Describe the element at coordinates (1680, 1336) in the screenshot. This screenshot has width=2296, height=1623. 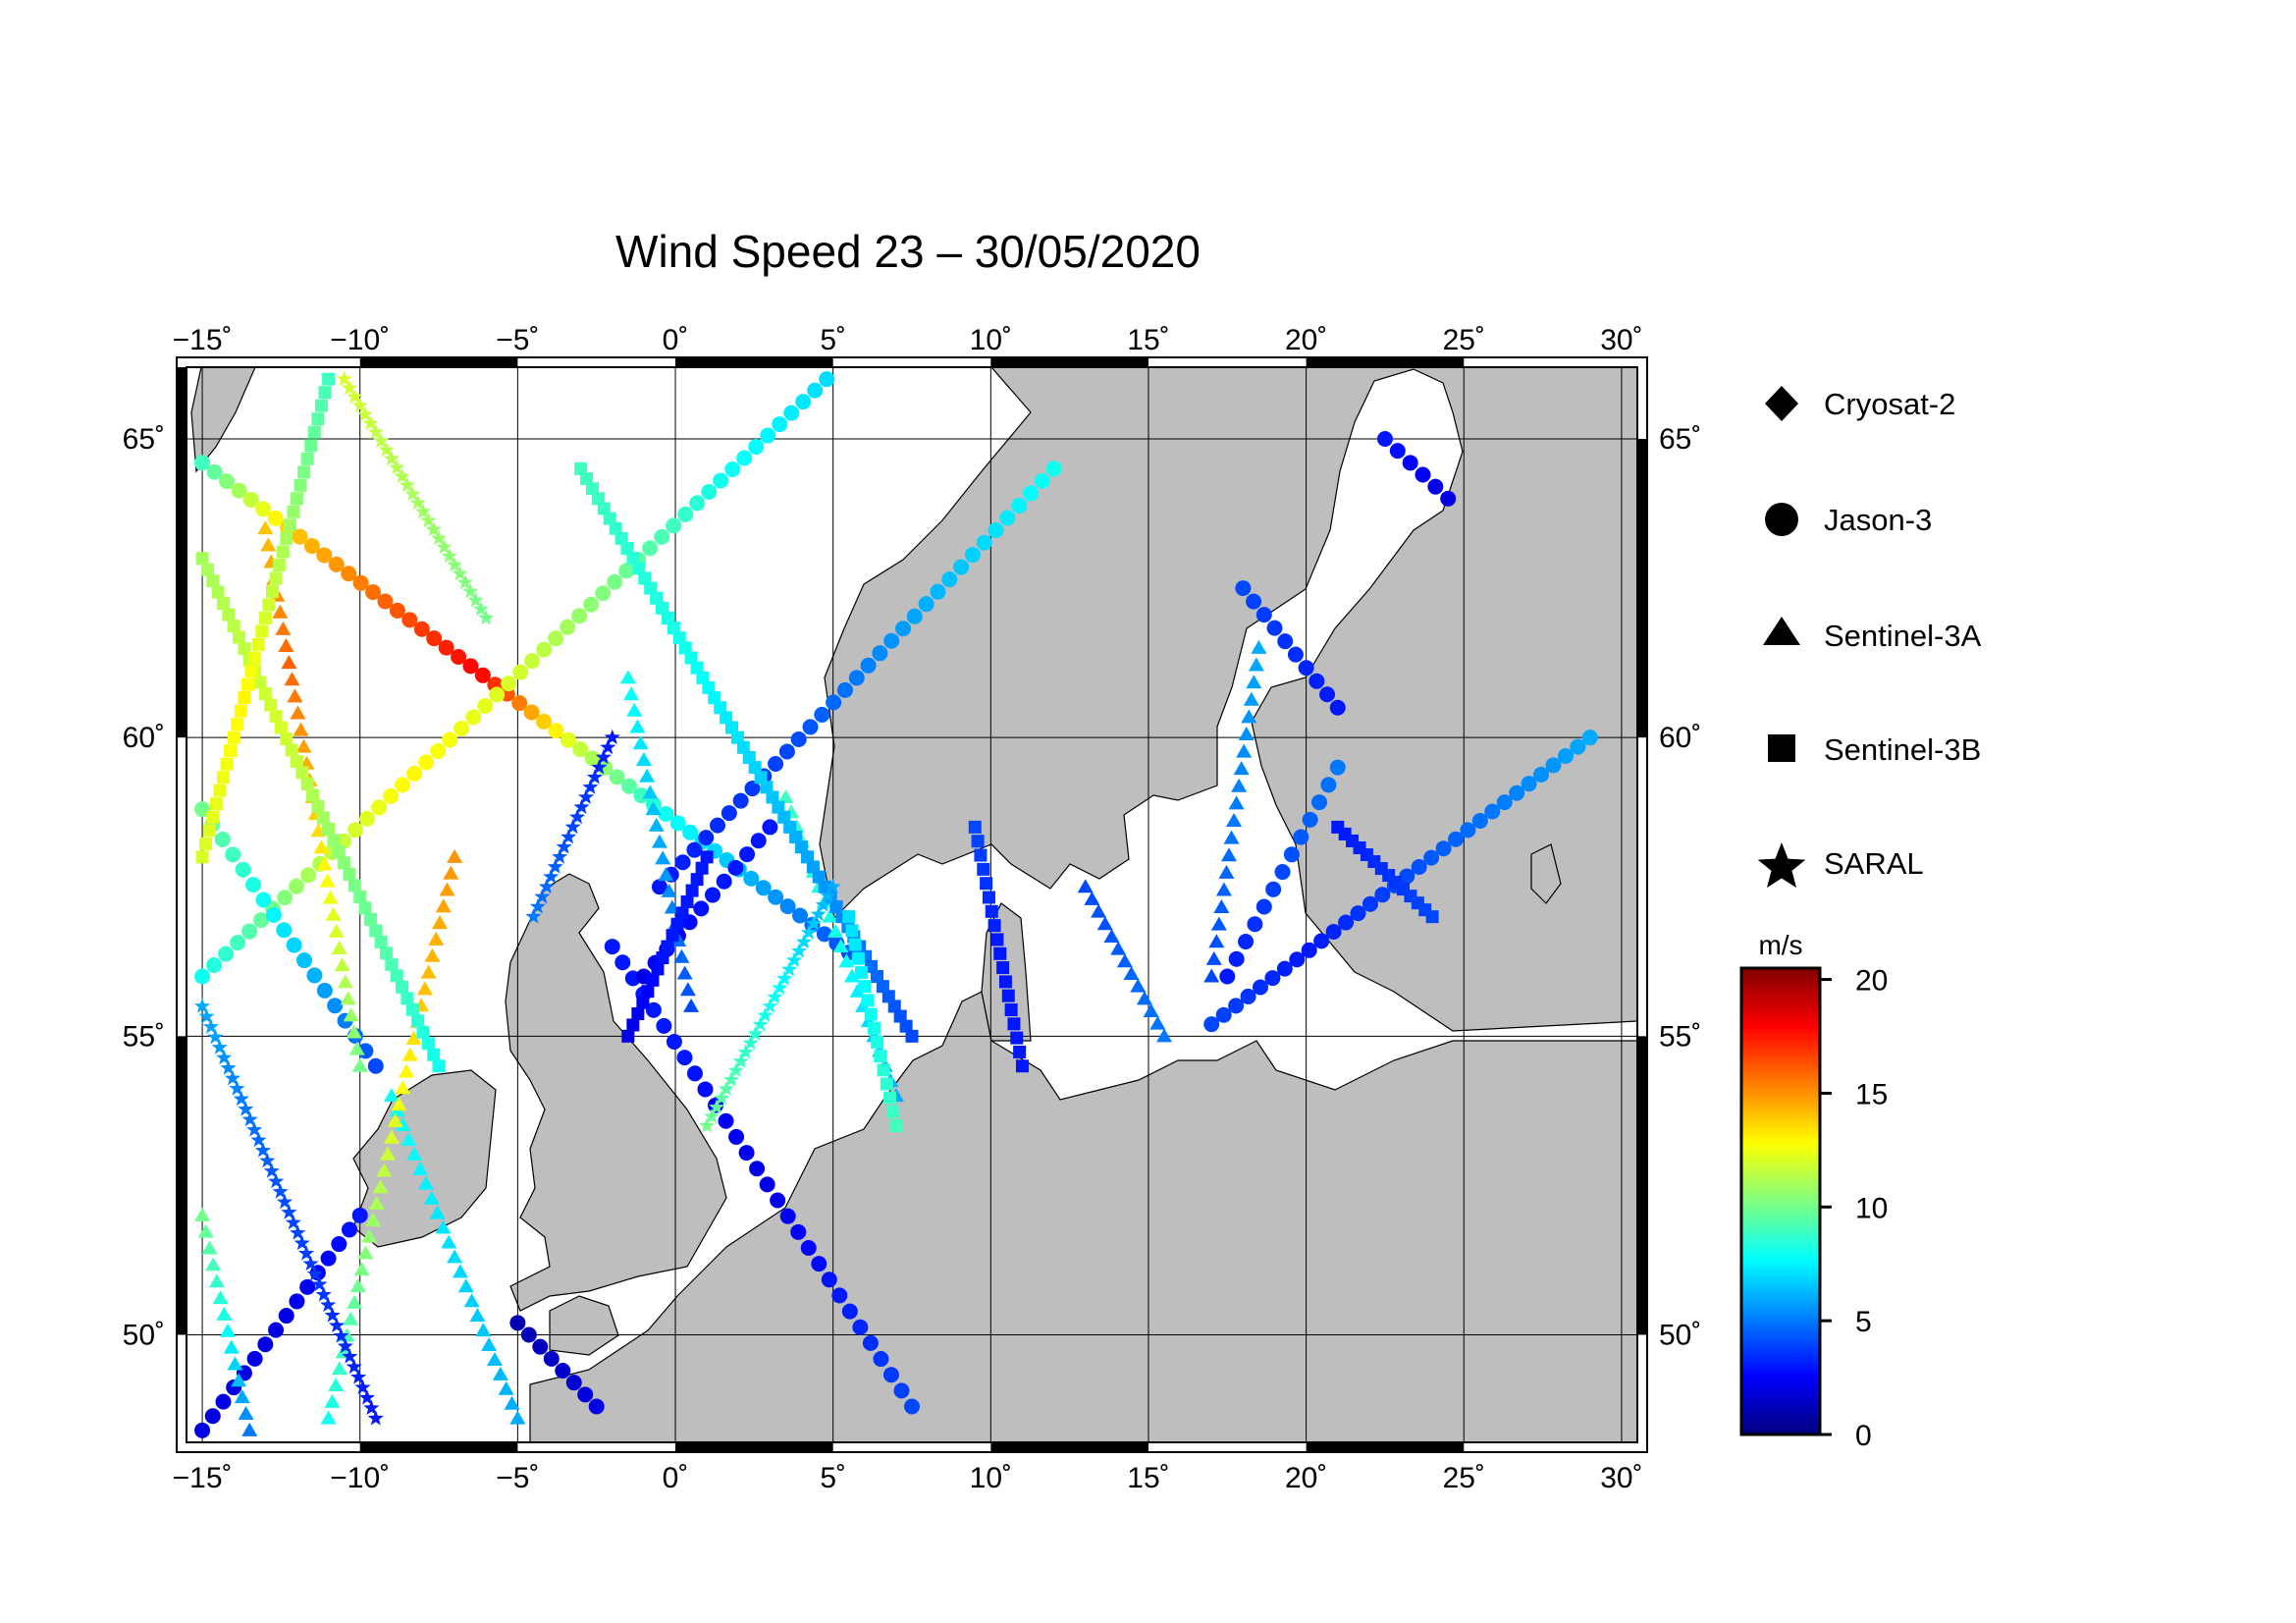
I see `lat-tick-label: 50˚` at that location.